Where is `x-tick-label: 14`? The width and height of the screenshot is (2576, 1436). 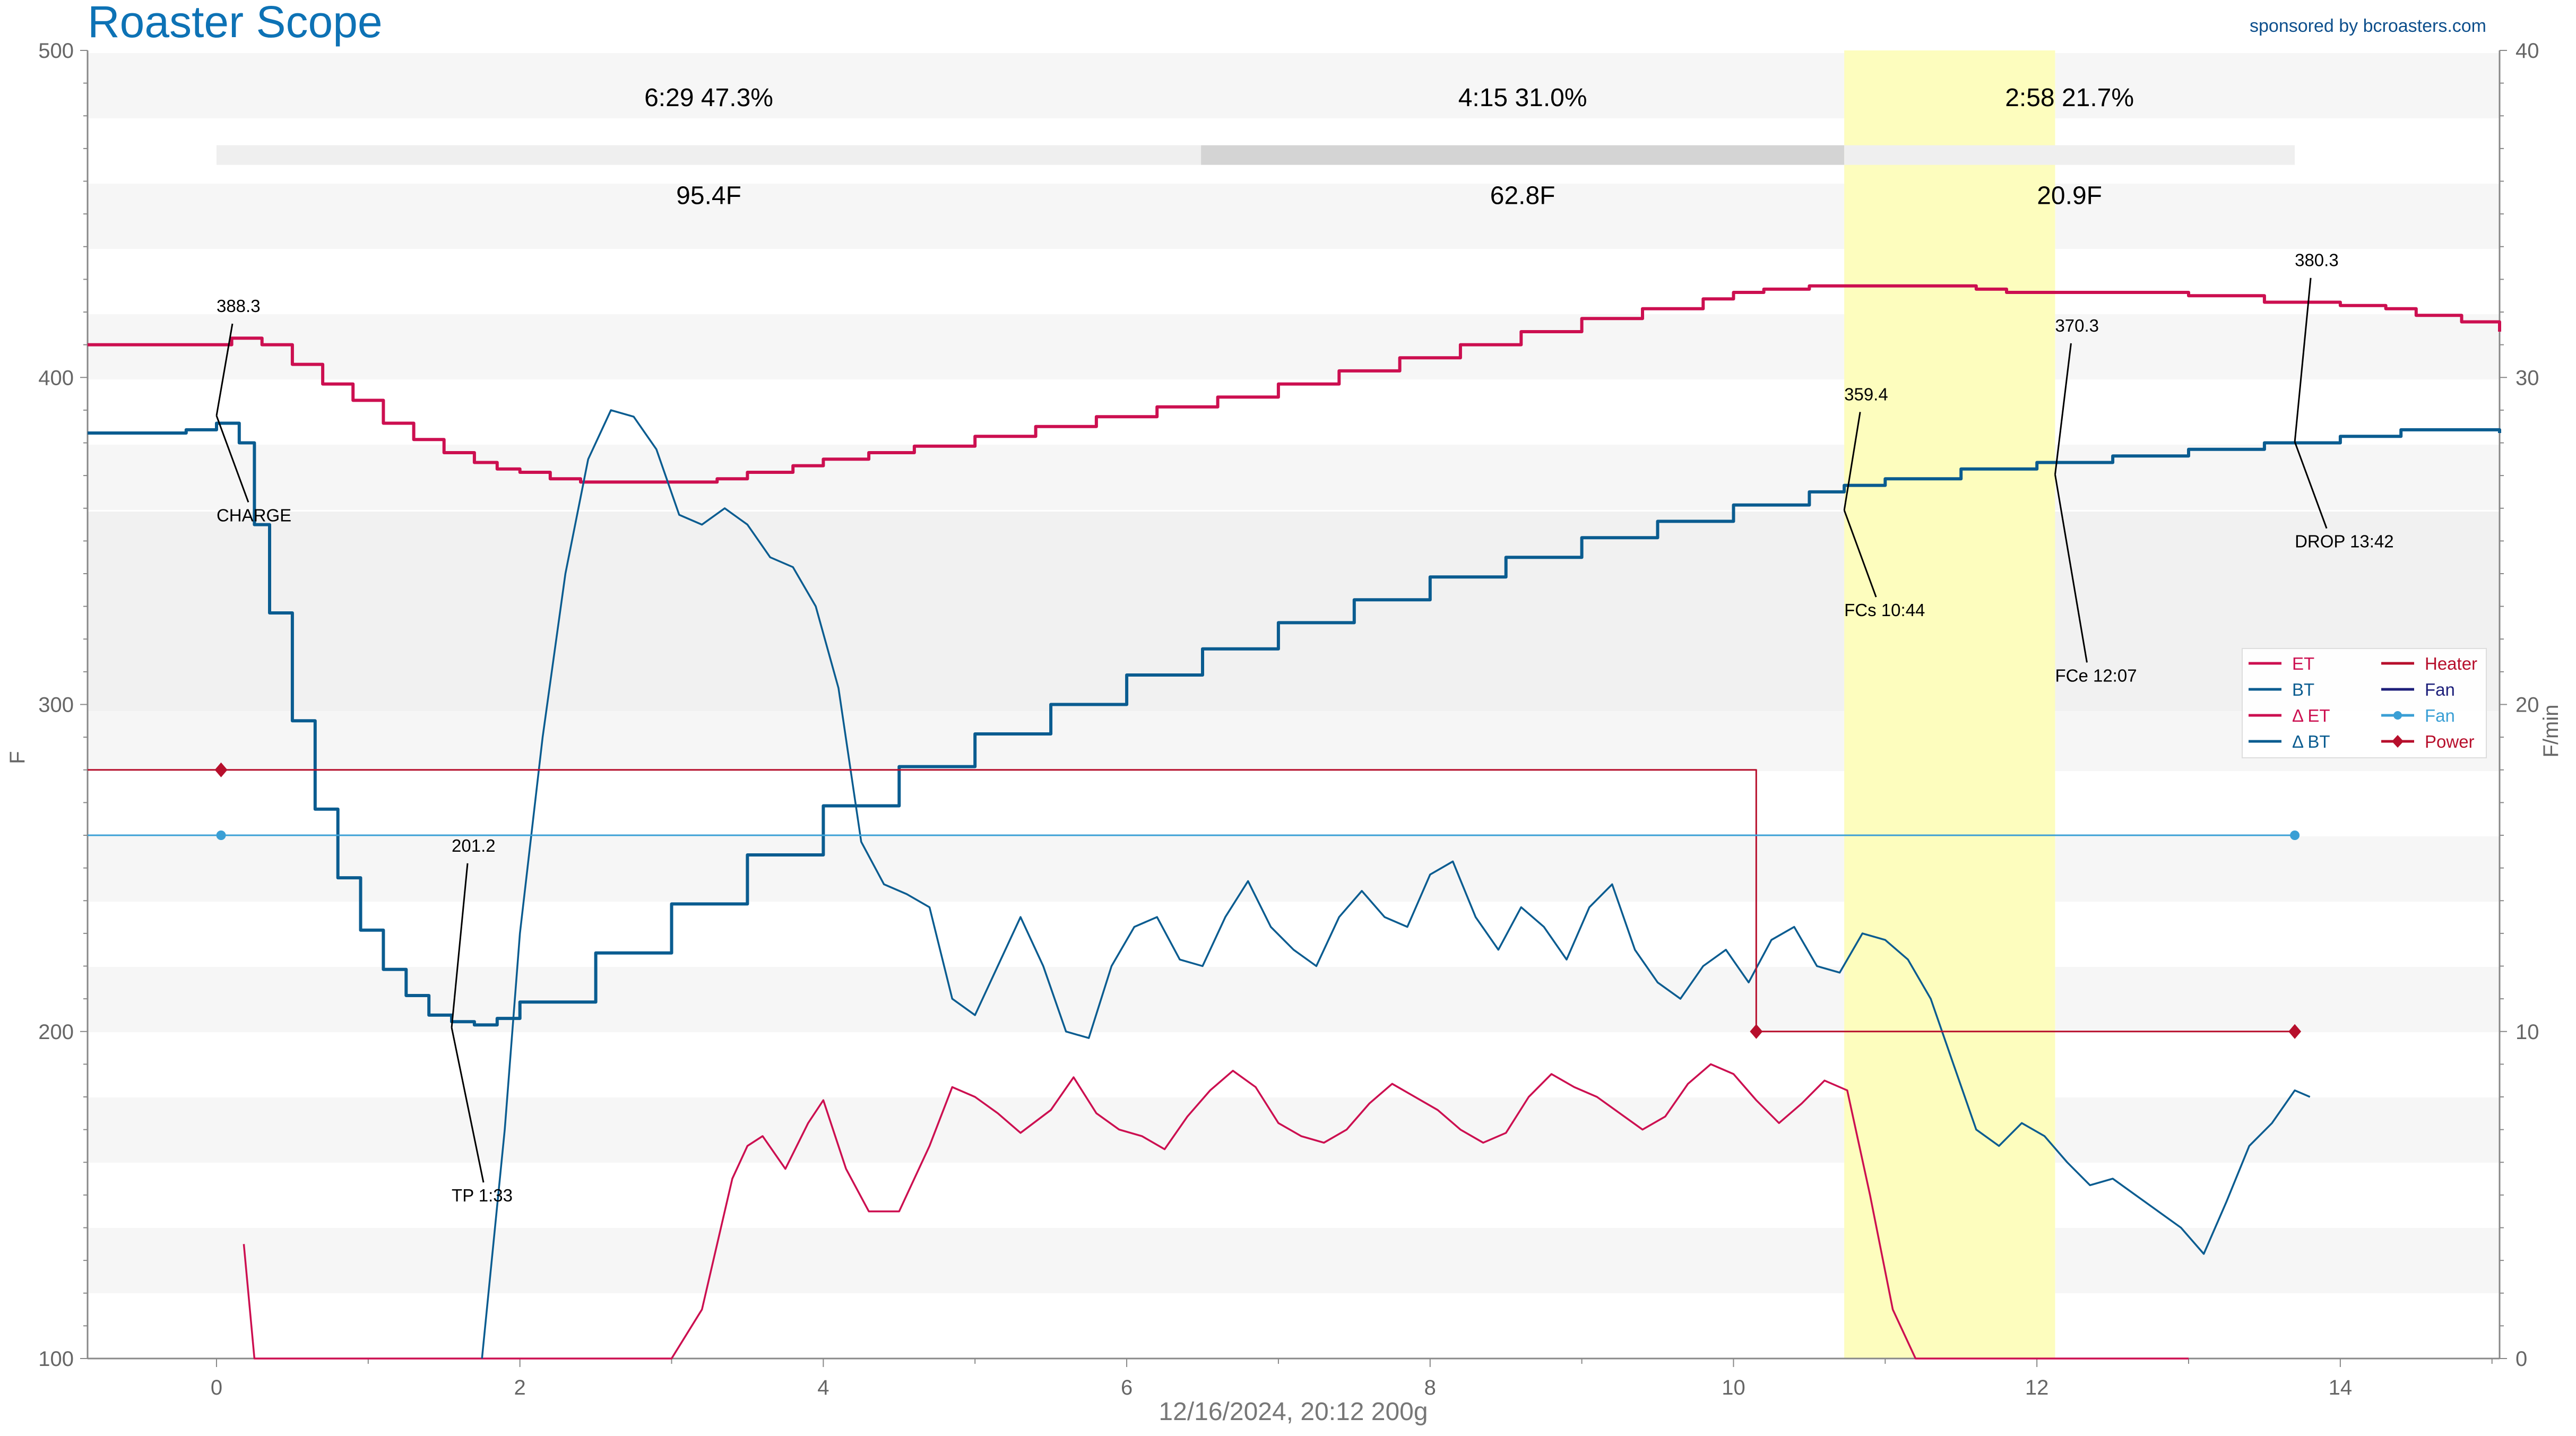 x-tick-label: 14 is located at coordinates (2341, 1387).